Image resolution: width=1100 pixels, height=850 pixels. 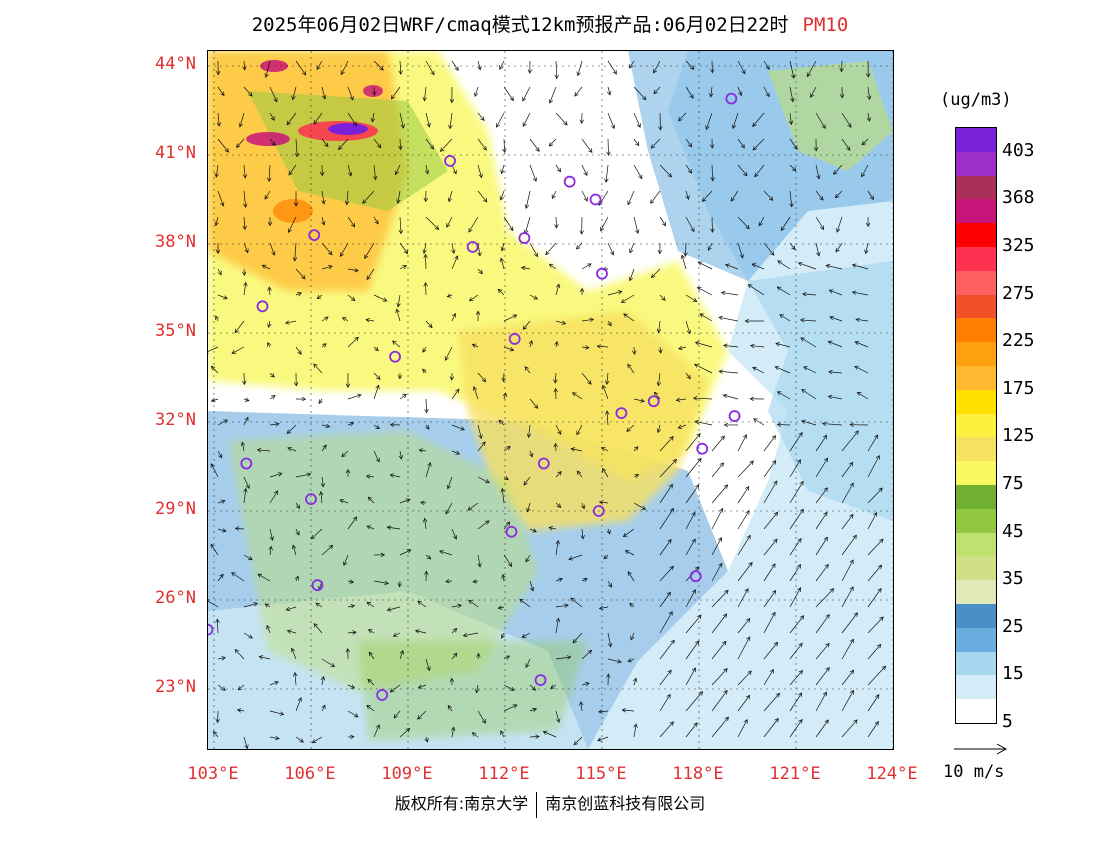 What do you see at coordinates (1018, 293) in the screenshot?
I see `legend-label: 275` at bounding box center [1018, 293].